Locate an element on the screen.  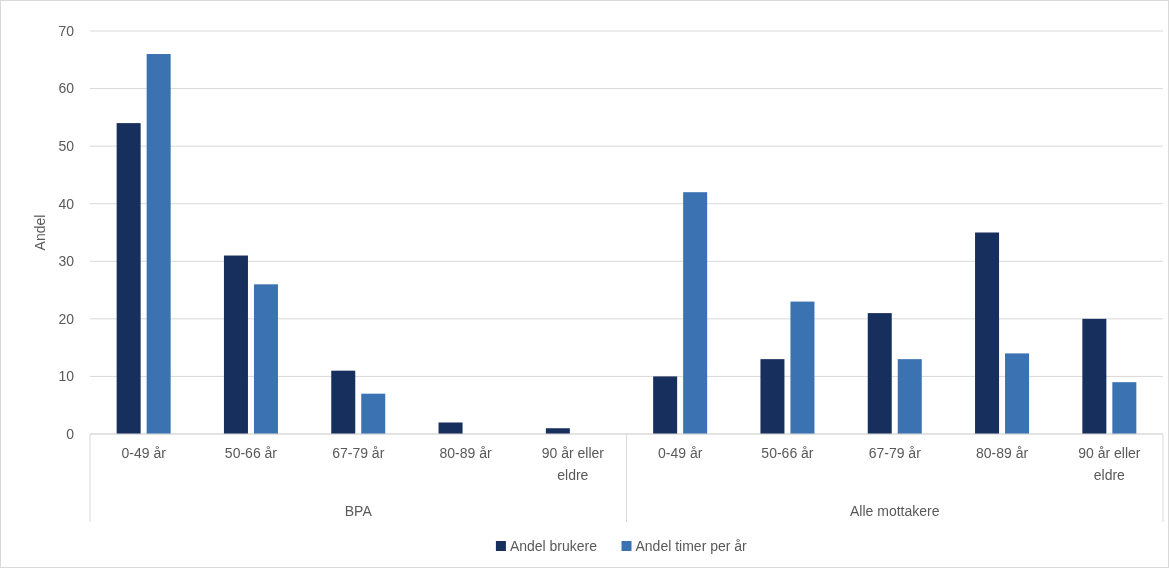
y-tick-label: 60 is located at coordinates (66, 88).